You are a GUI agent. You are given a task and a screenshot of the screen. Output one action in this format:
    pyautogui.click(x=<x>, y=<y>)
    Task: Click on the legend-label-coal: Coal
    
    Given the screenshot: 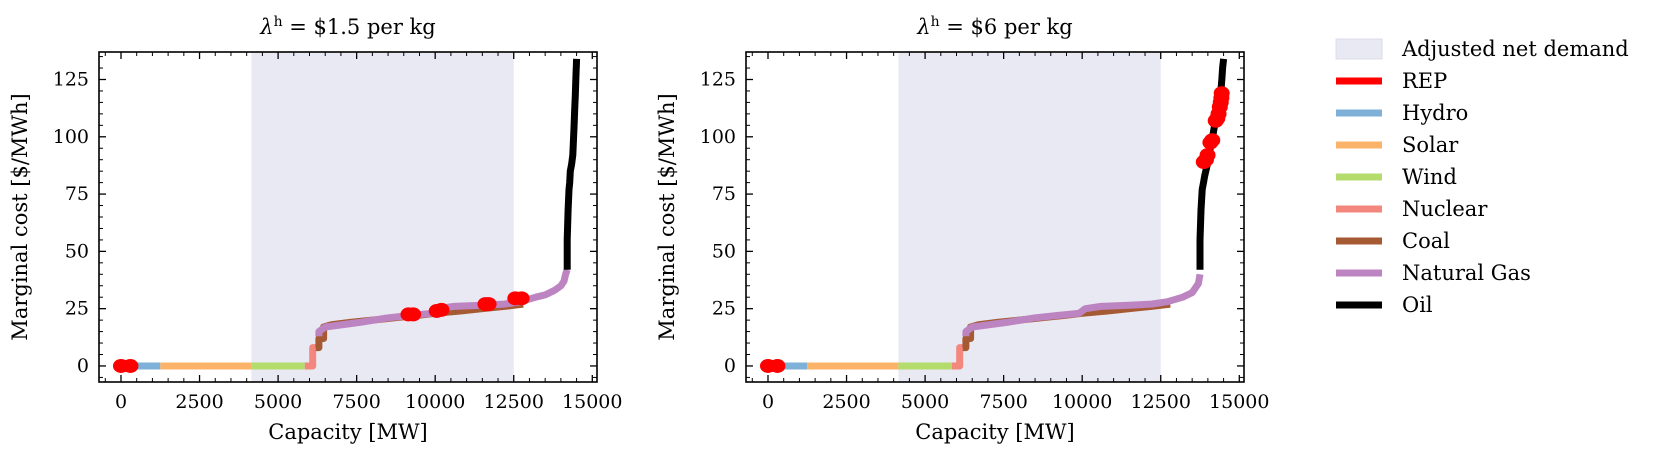 What is the action you would take?
    pyautogui.click(x=1426, y=241)
    